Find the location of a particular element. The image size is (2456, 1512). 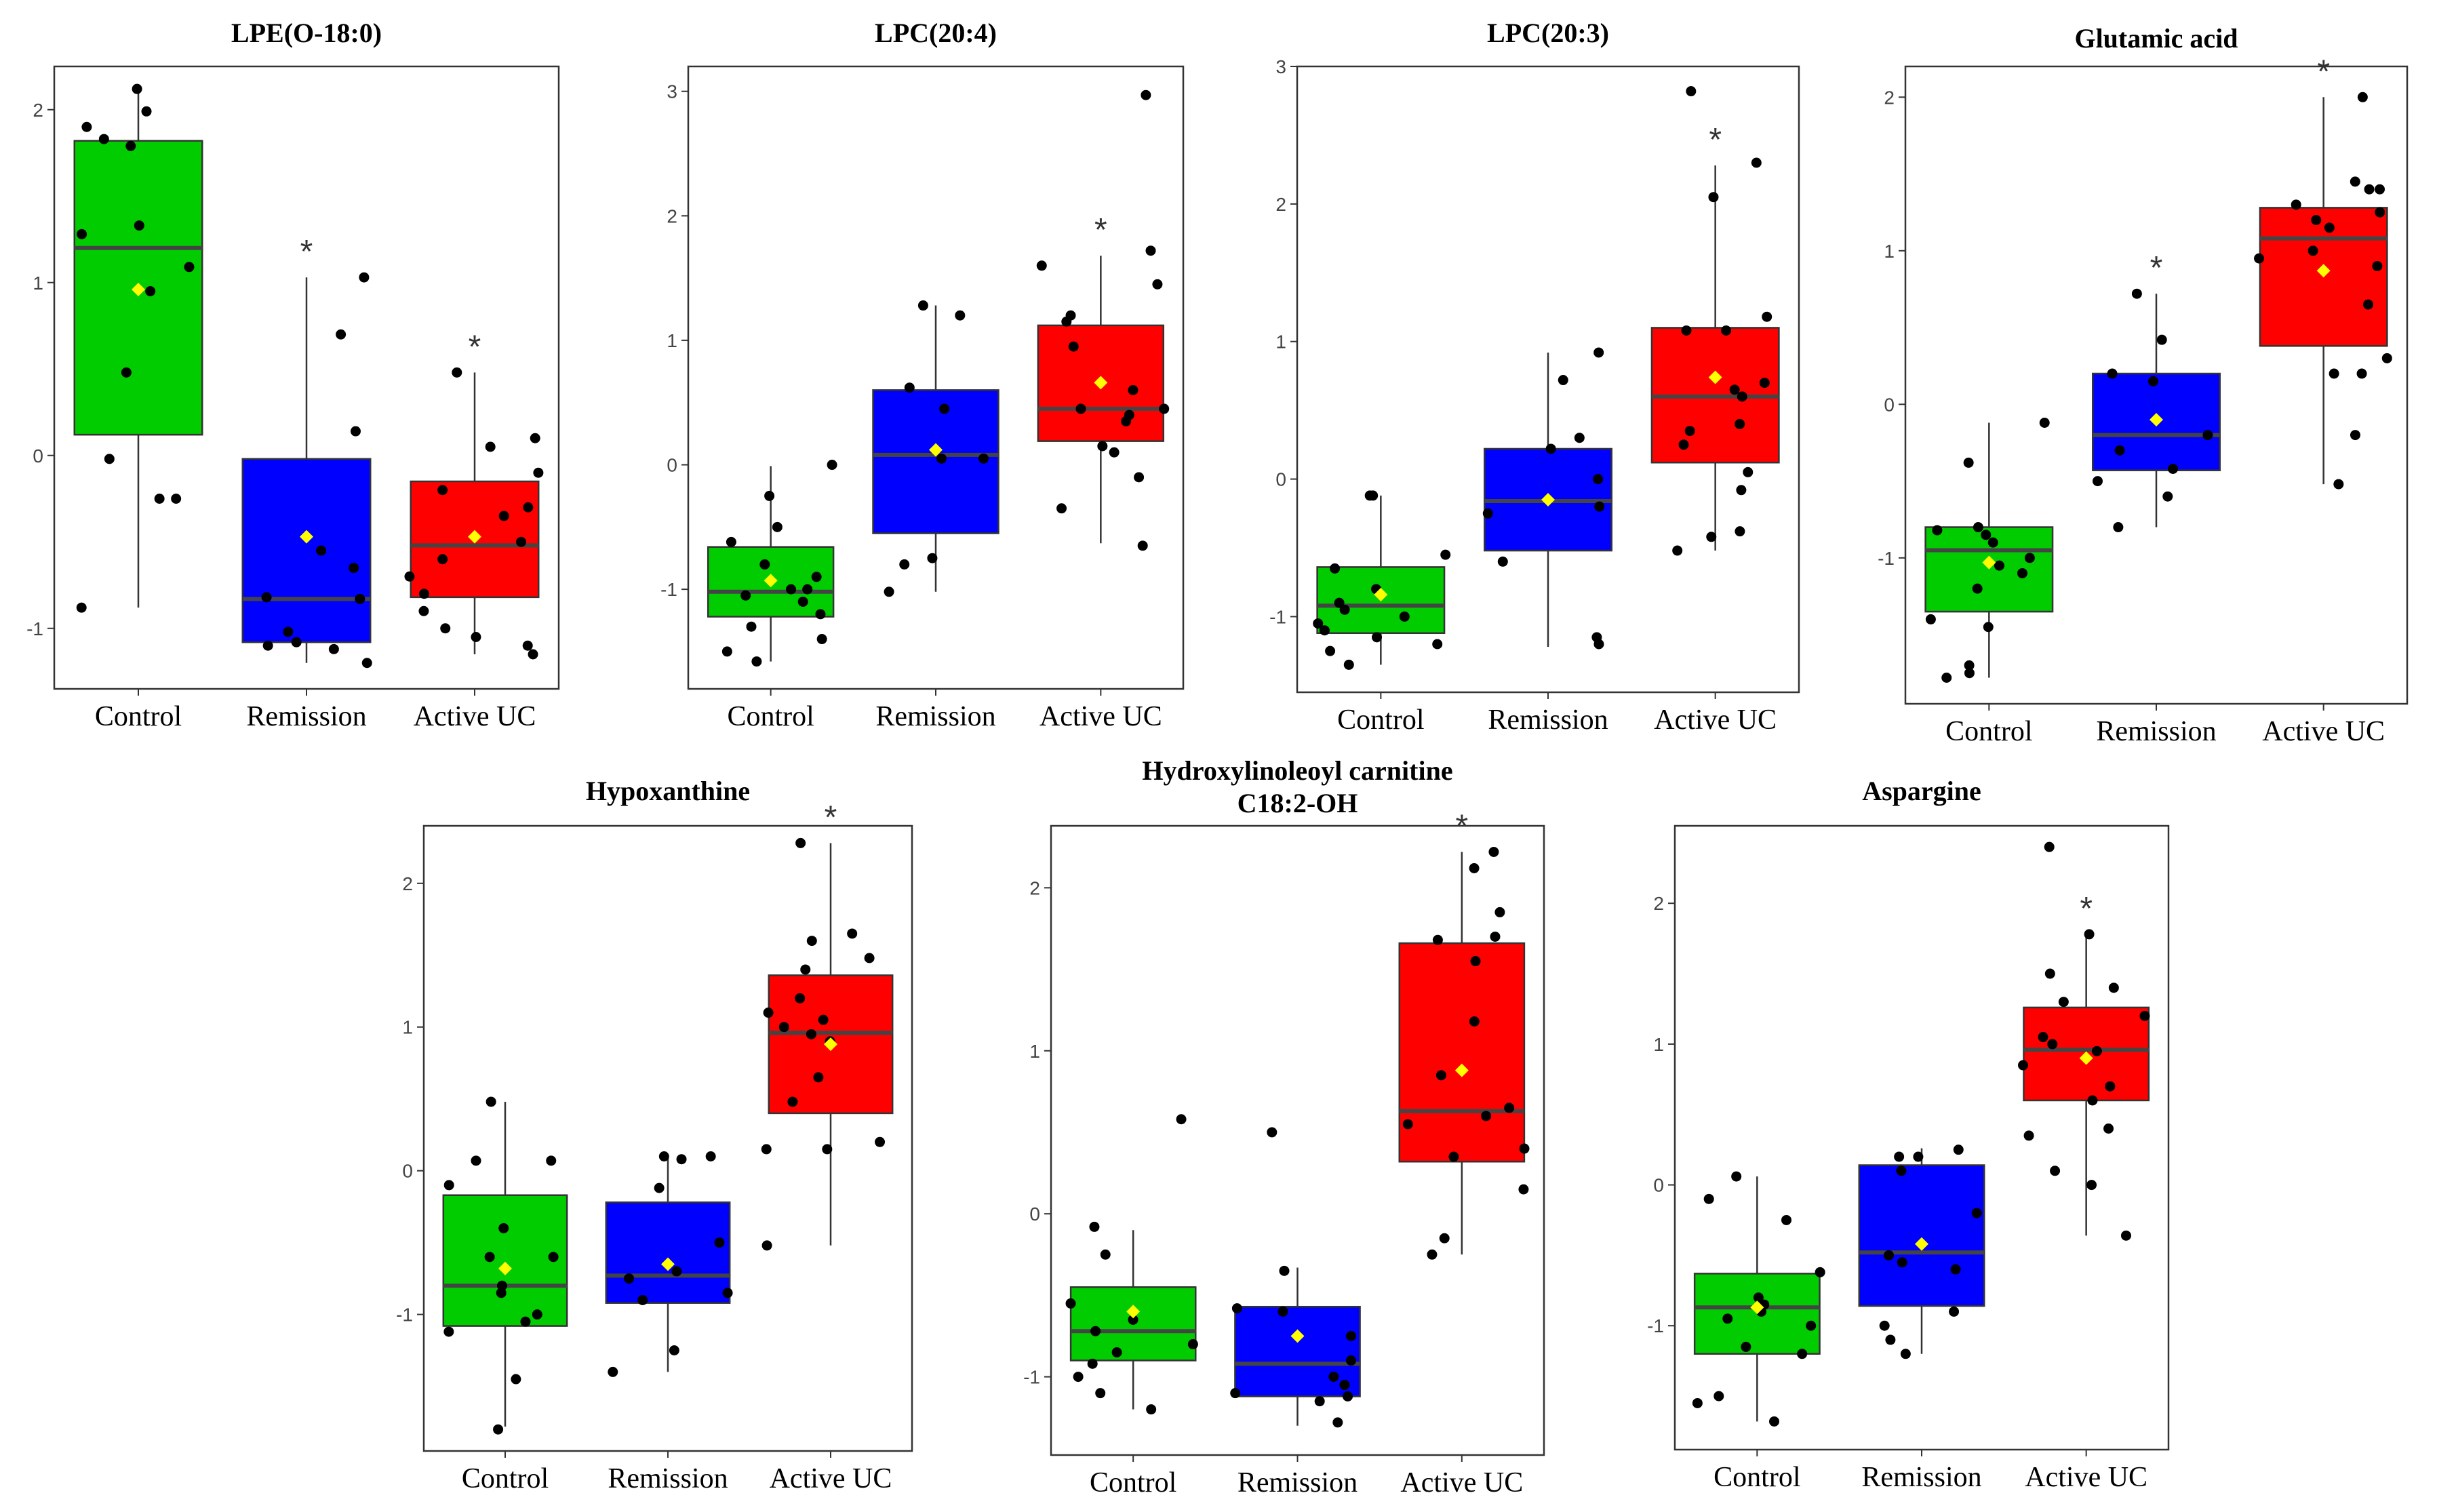

y-tick-label: 2 is located at coordinates (408, 884).